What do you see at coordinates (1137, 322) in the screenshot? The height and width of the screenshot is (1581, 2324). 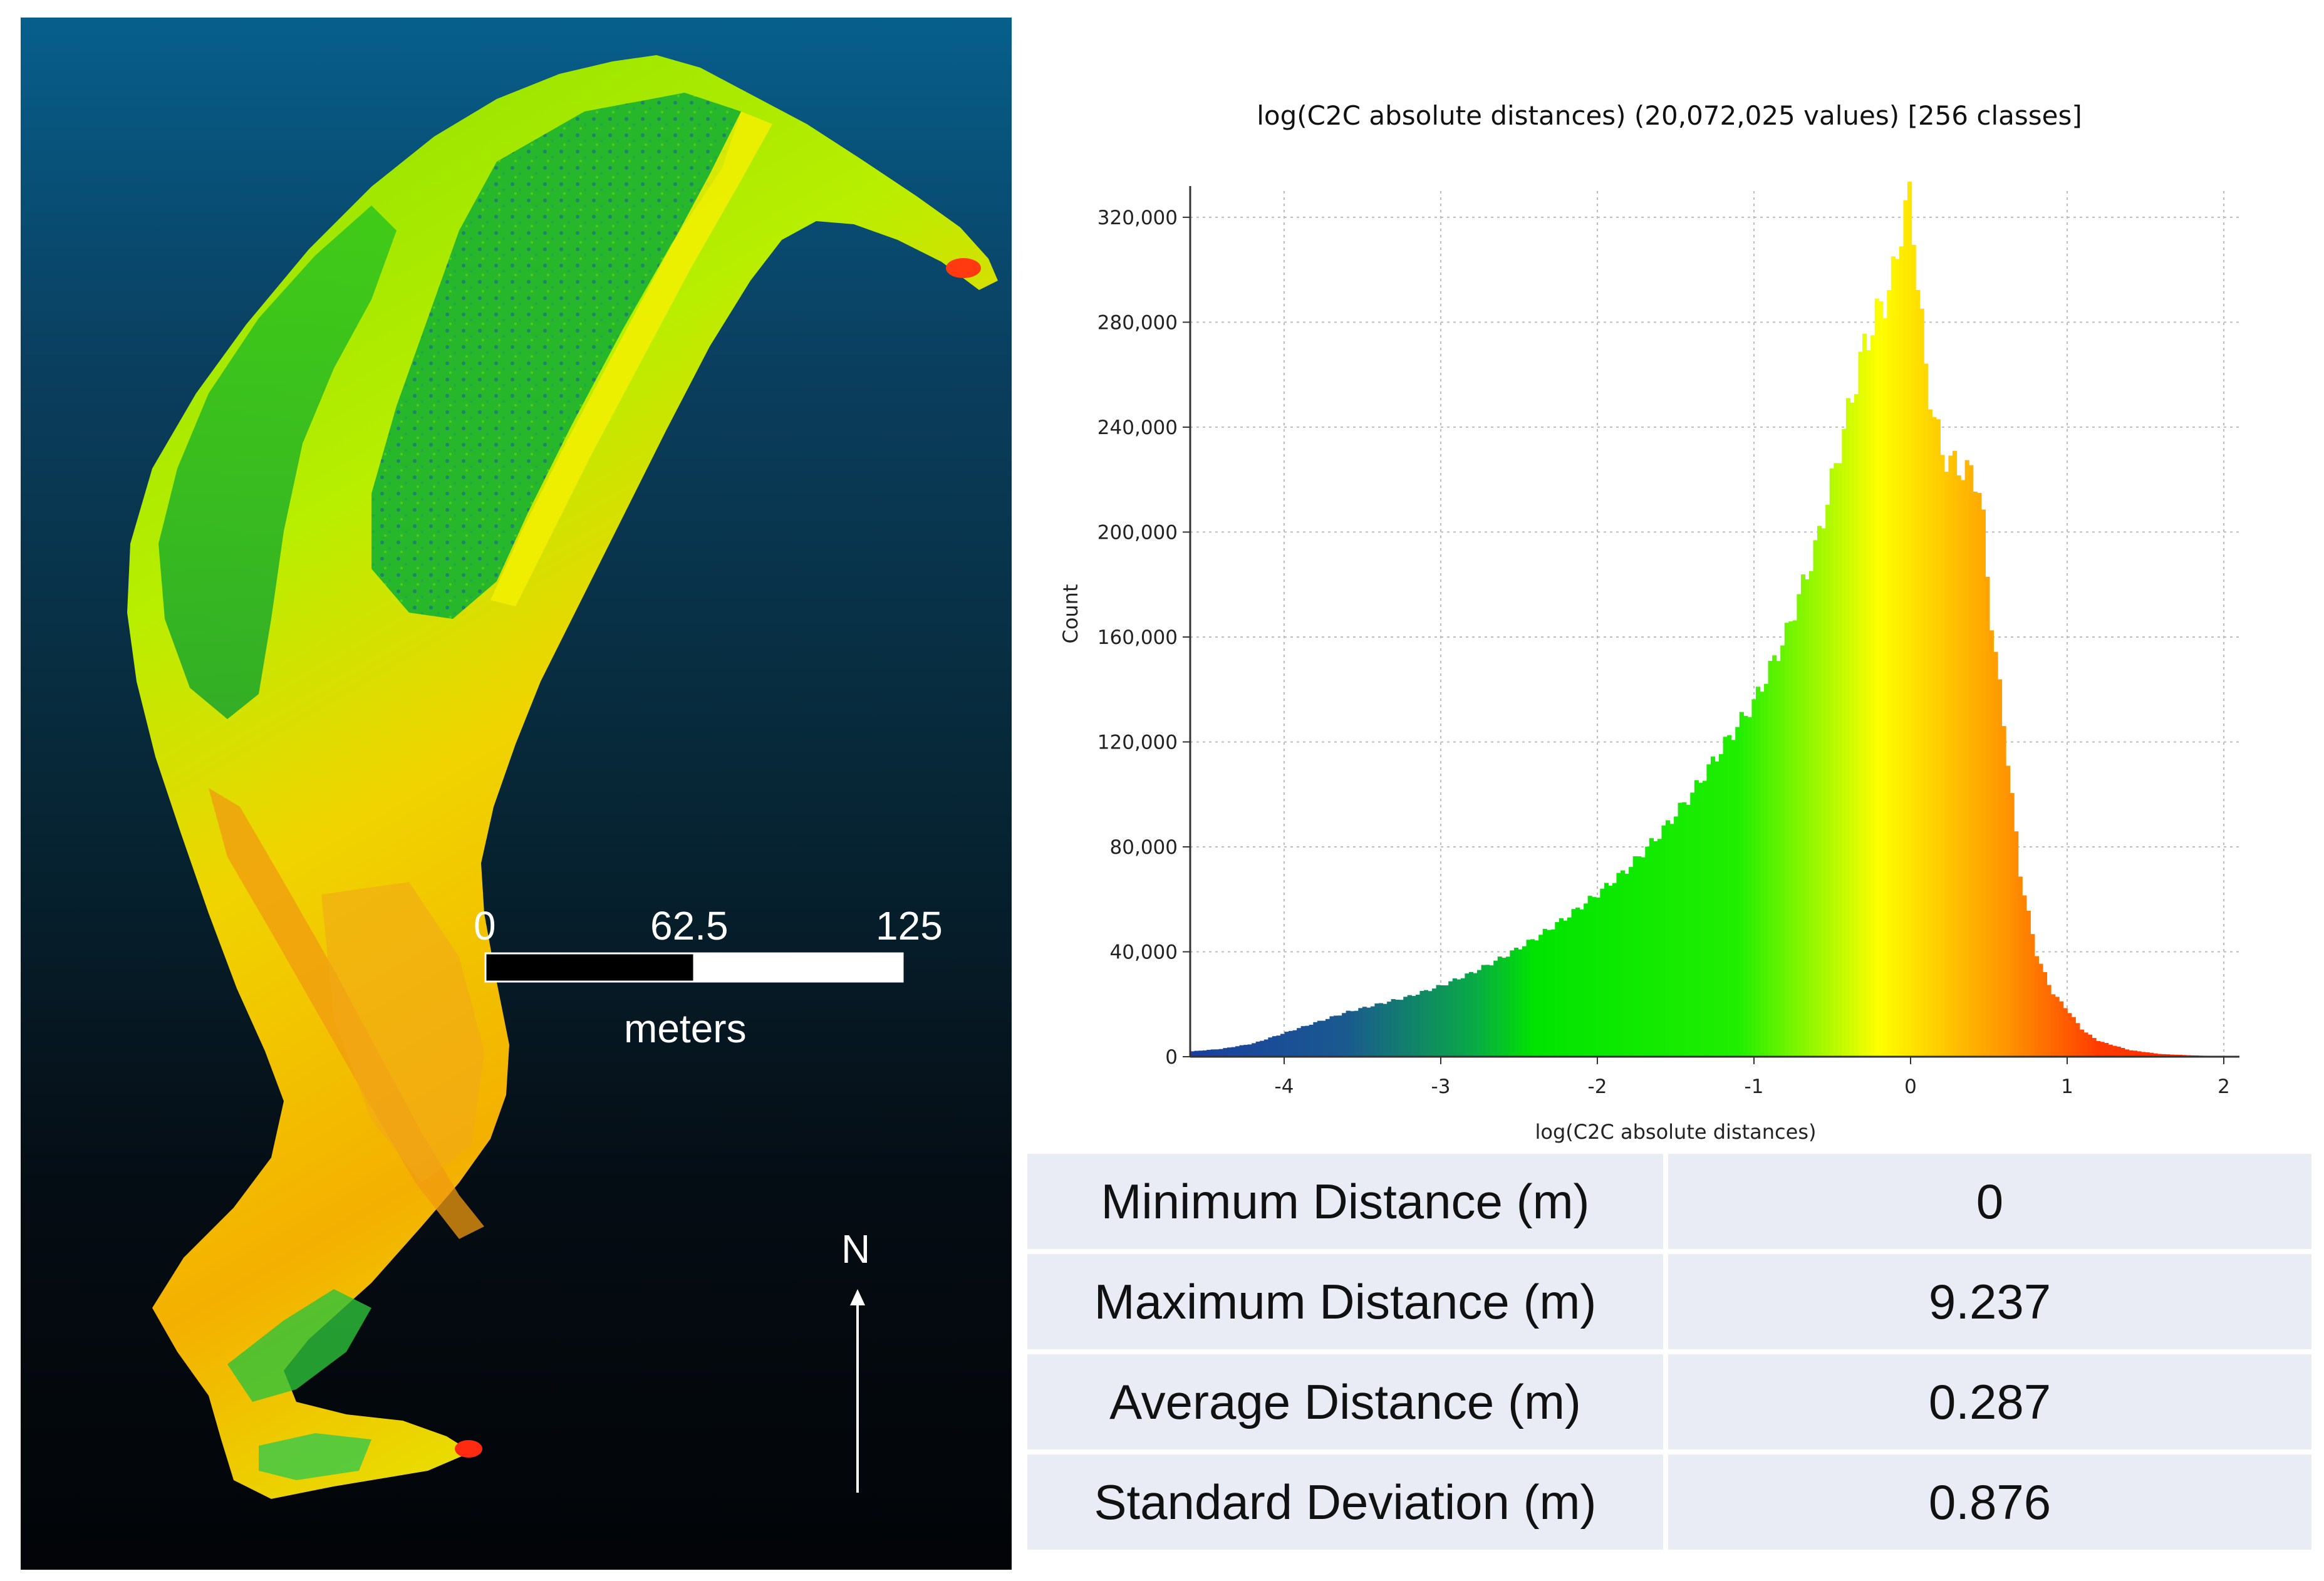 I see `y-tick-label: 280,000` at bounding box center [1137, 322].